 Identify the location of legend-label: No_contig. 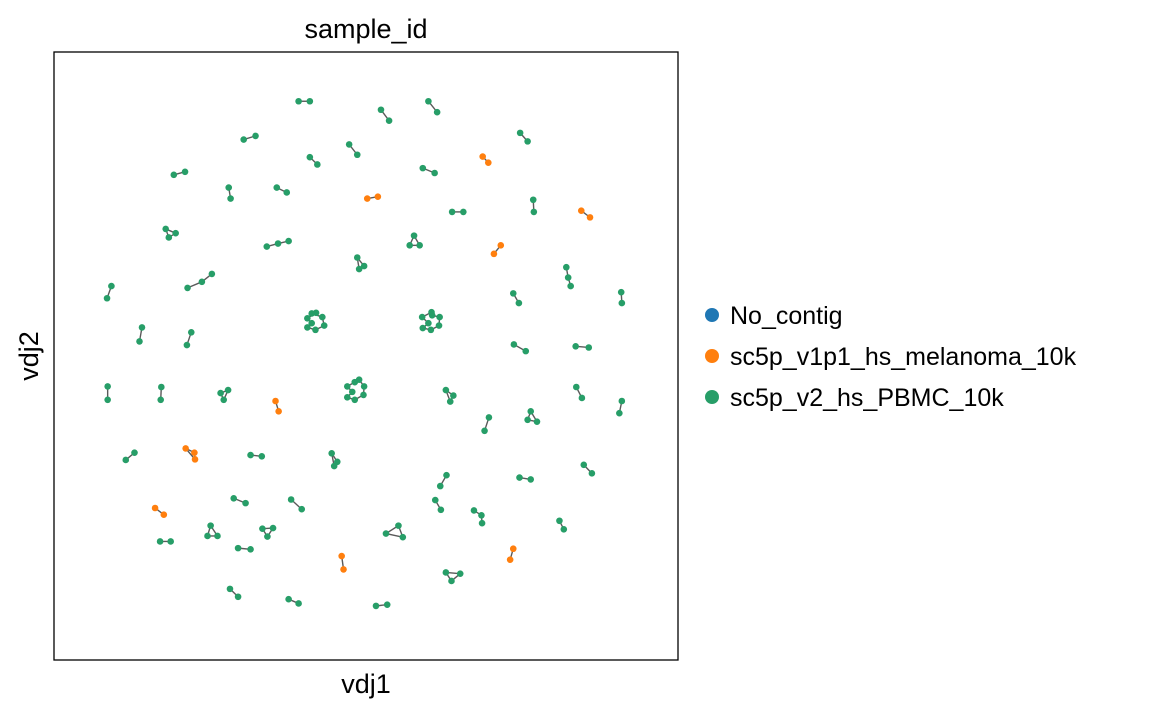
(786, 316).